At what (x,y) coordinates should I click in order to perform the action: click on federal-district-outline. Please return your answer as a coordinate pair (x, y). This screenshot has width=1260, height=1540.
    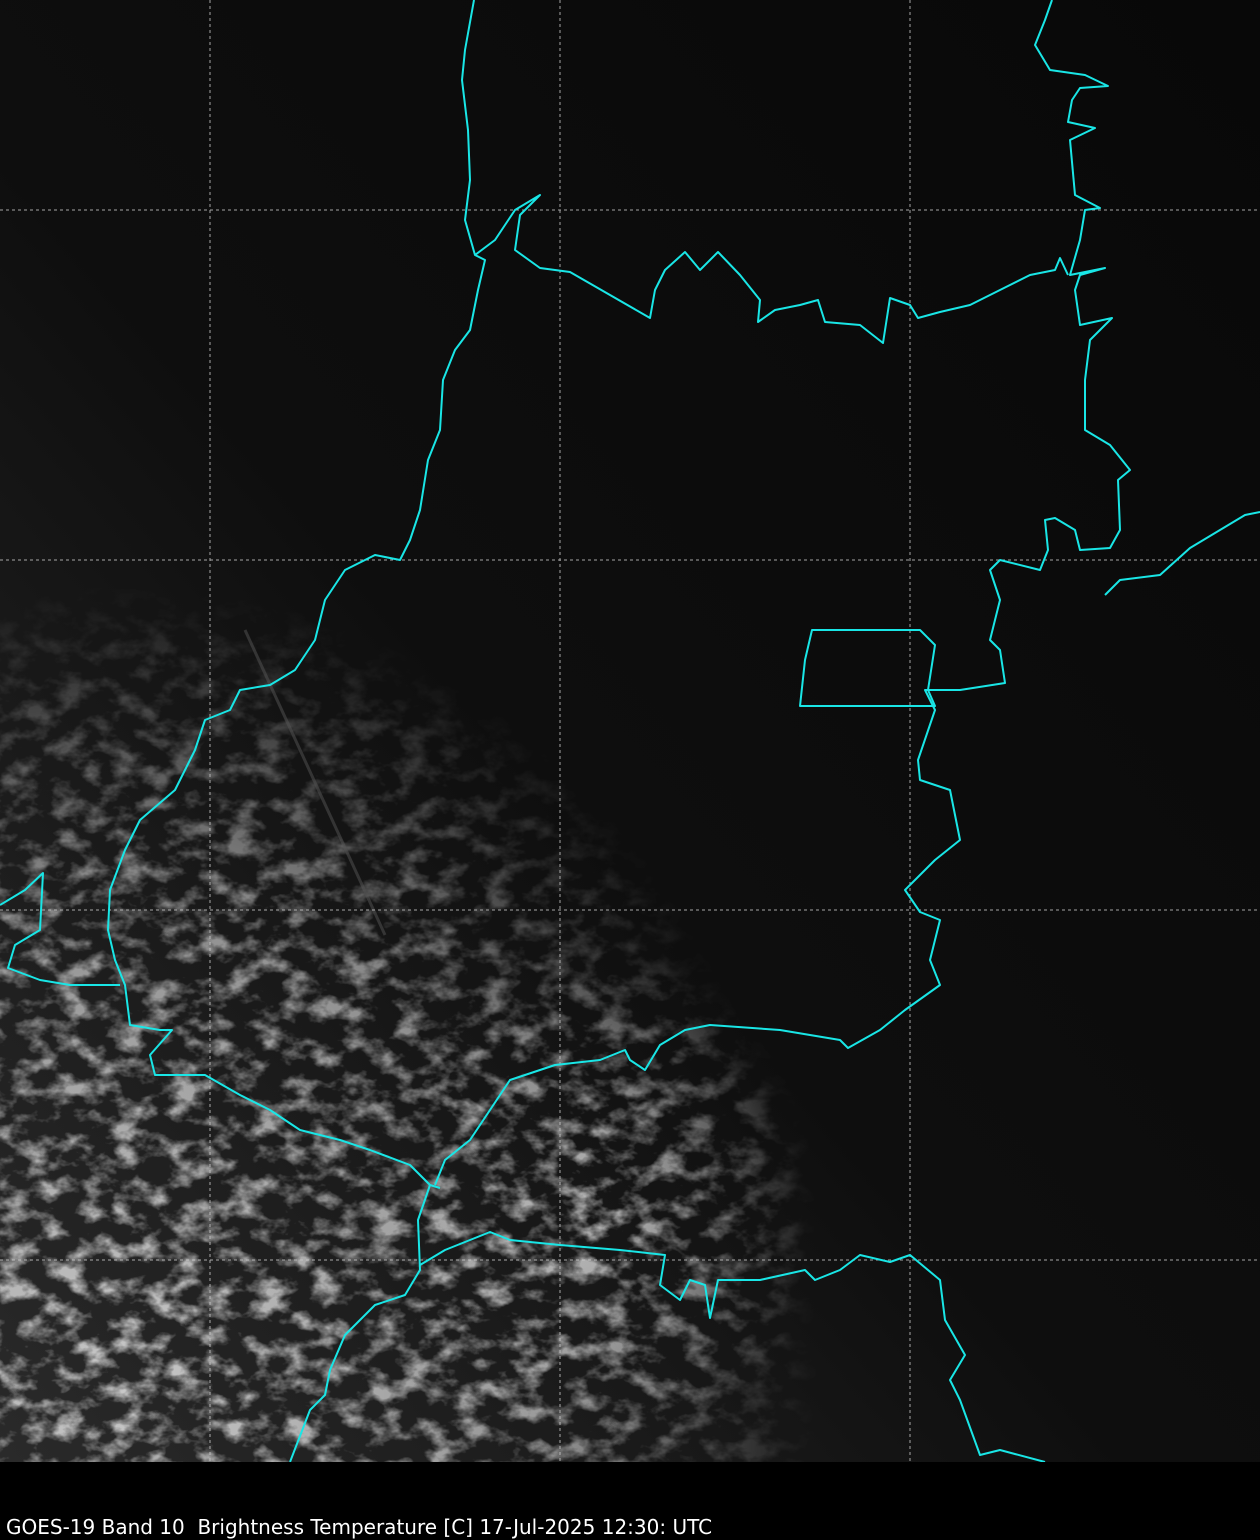
    Looking at the image, I should click on (867, 668).